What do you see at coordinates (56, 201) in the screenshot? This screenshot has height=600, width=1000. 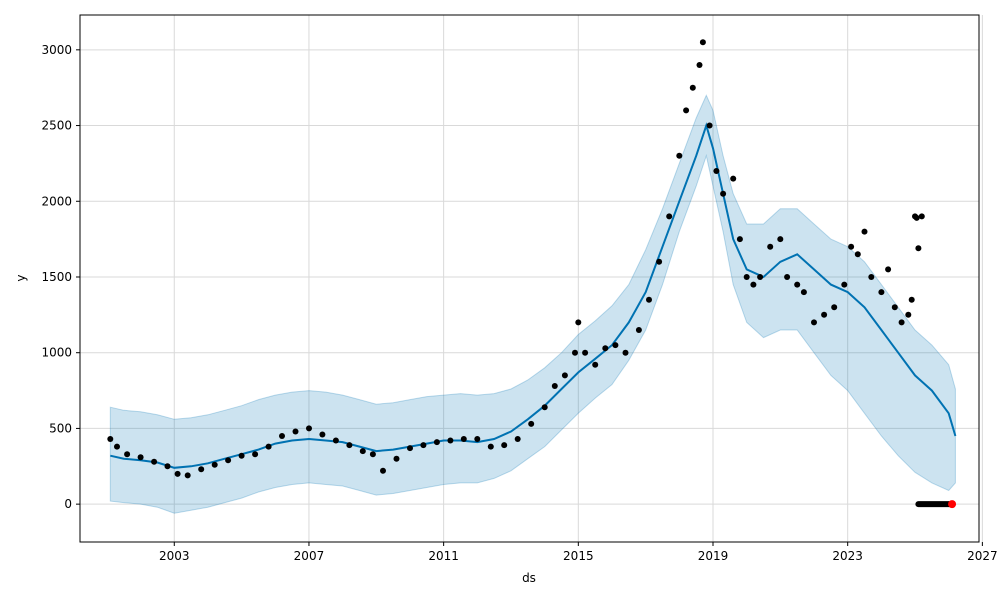 I see `y-tick-label: 2000` at bounding box center [56, 201].